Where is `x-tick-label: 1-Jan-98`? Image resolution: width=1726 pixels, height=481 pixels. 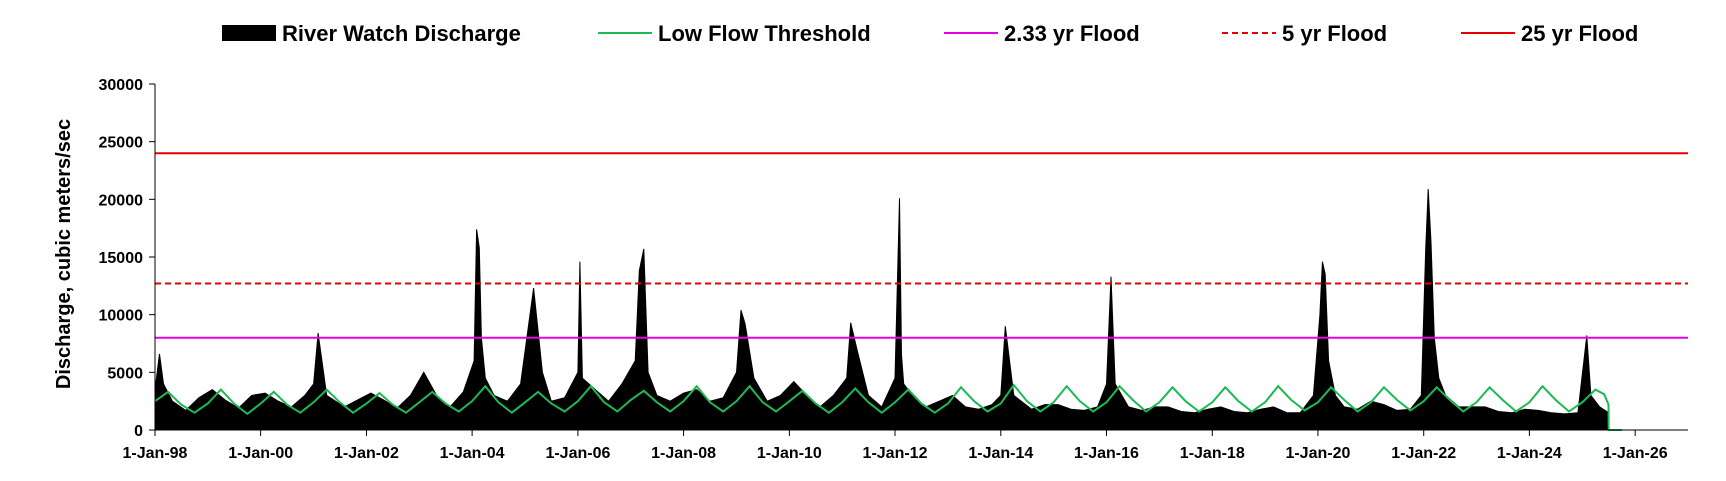
x-tick-label: 1-Jan-98 is located at coordinates (155, 453).